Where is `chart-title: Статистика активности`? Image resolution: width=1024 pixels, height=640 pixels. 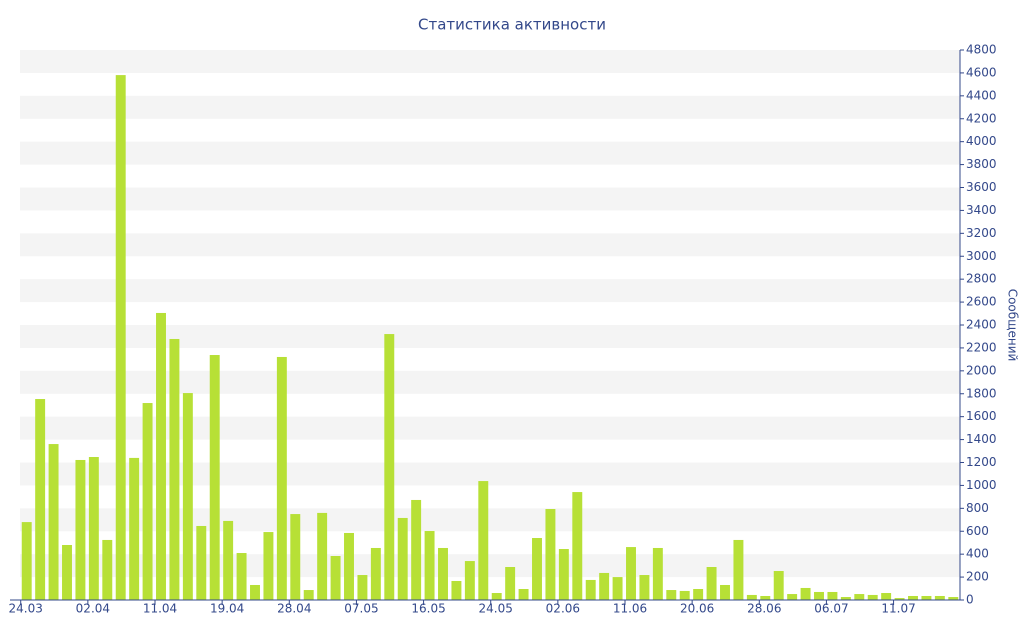 chart-title: Статистика активности is located at coordinates (512, 25).